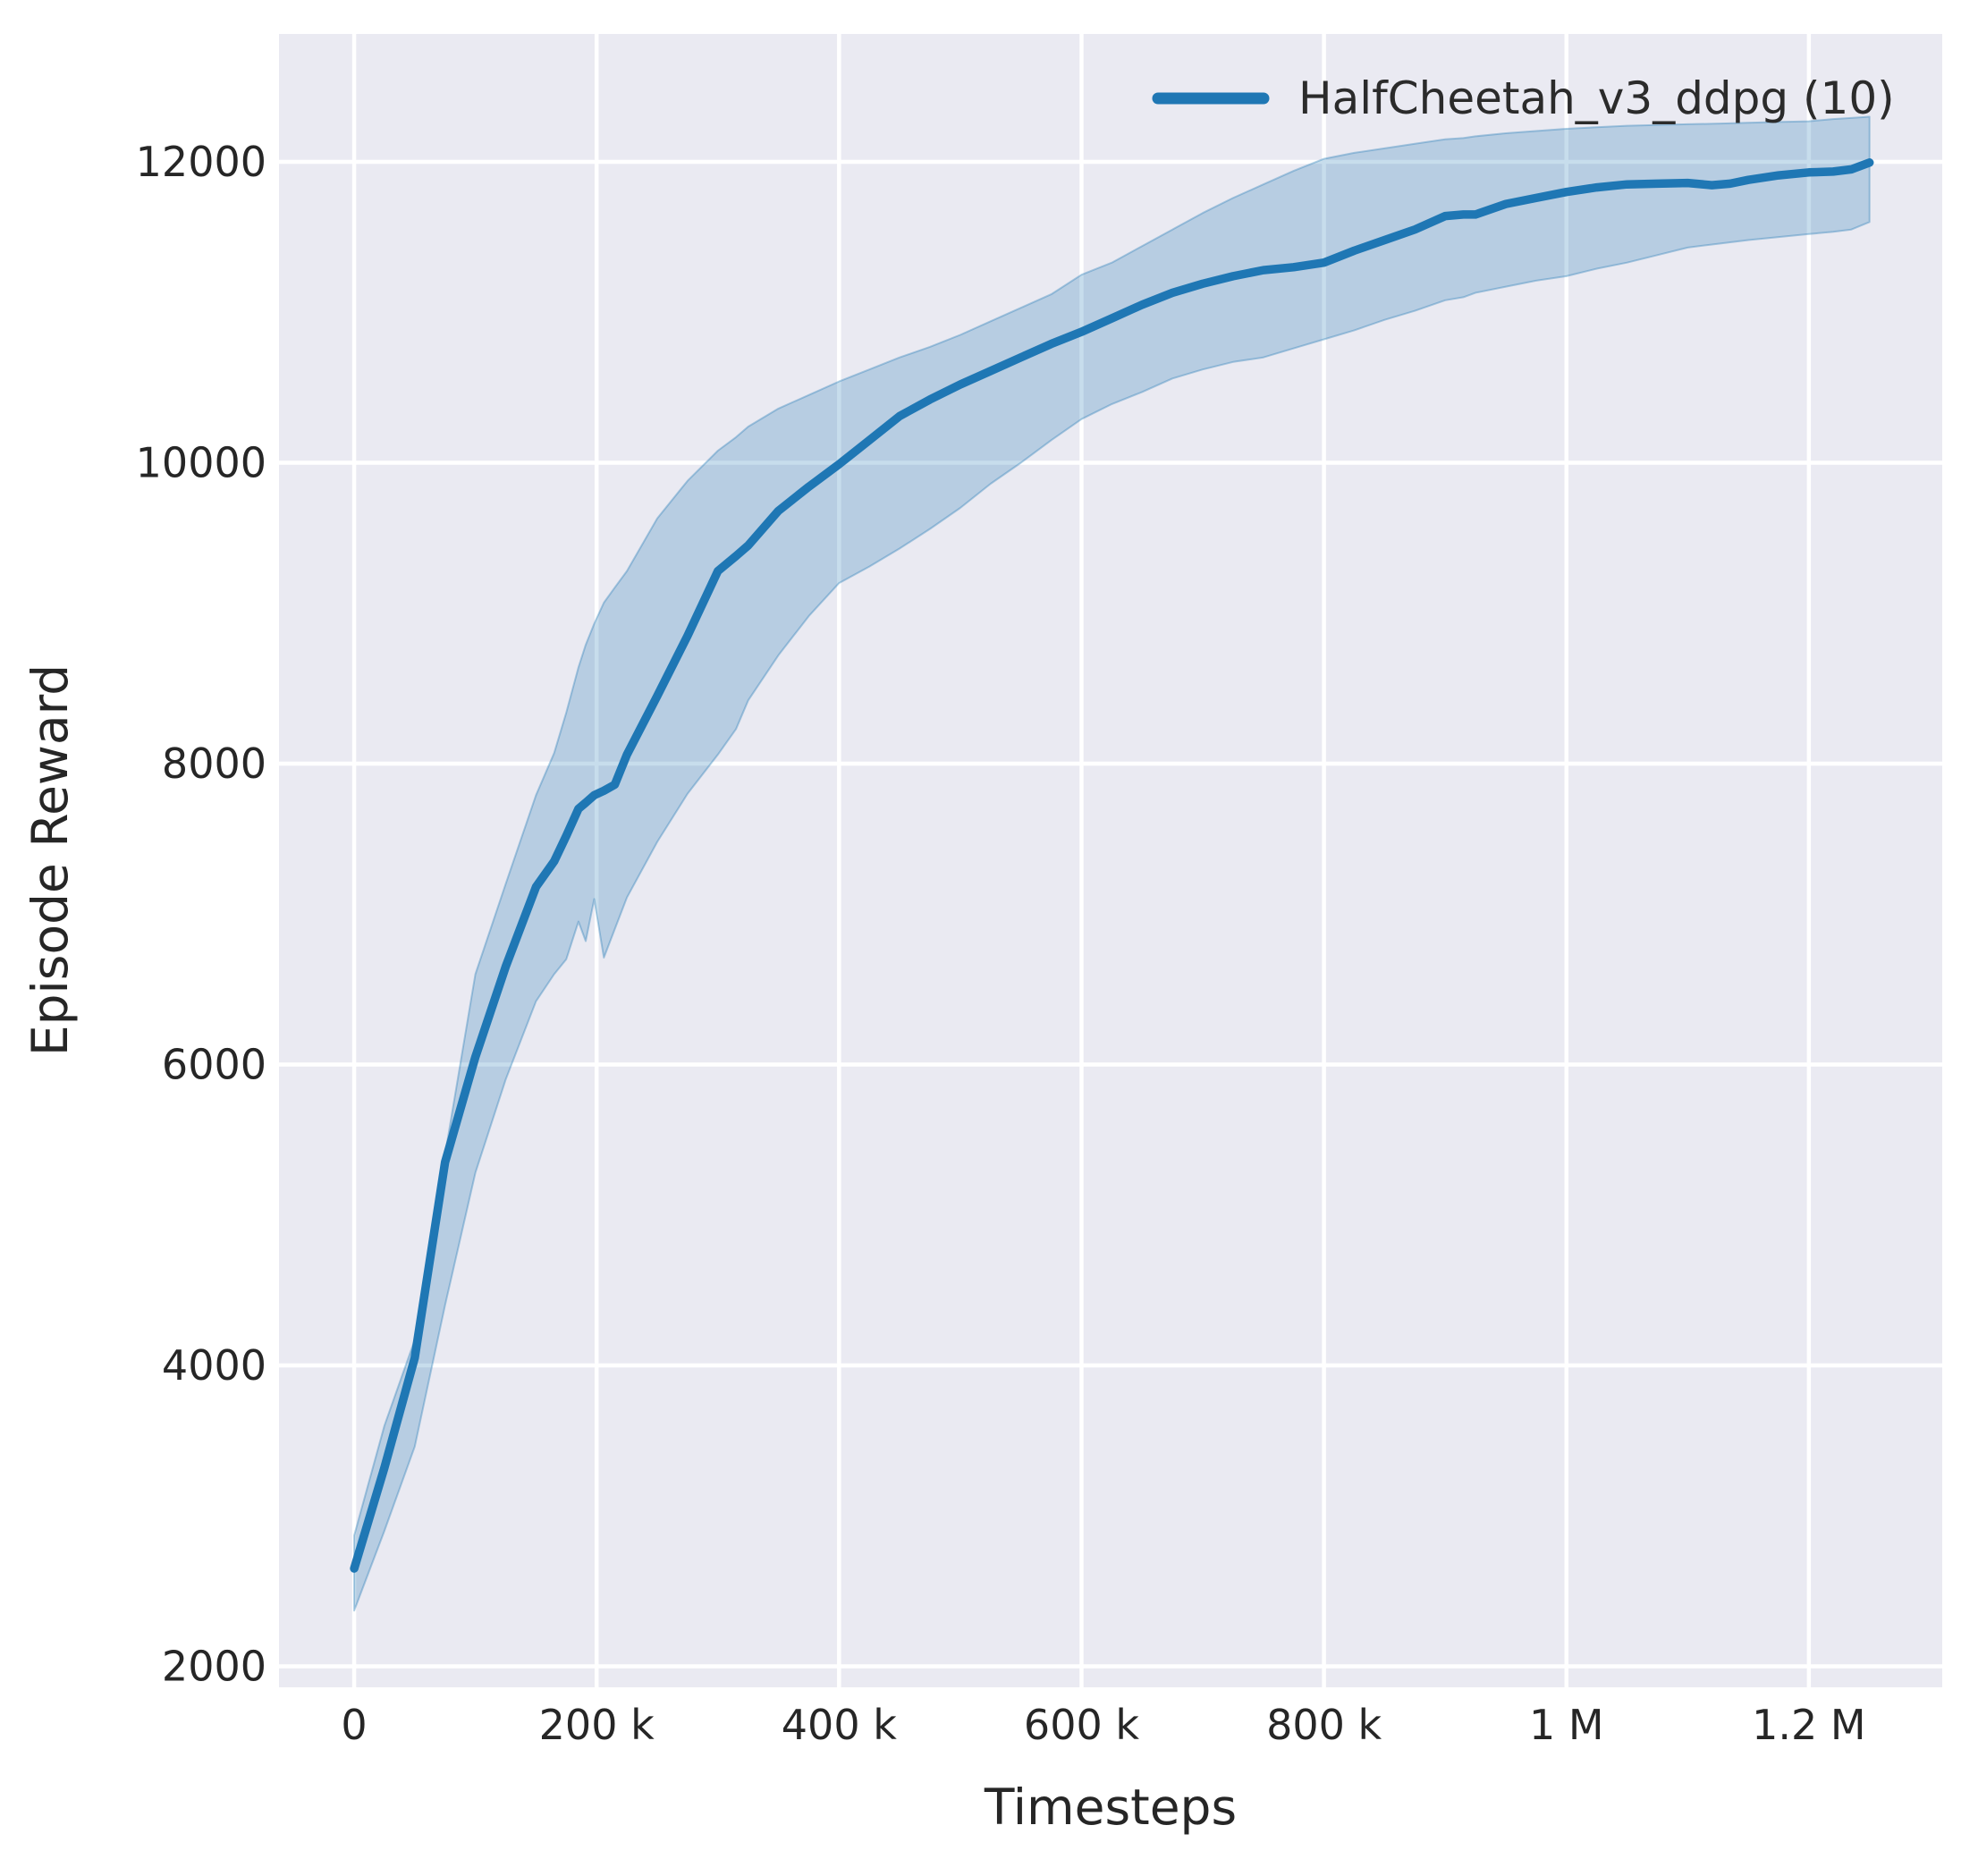 Image resolution: width=1978 pixels, height=1876 pixels. I want to click on y-tick-label: 4000, so click(214, 1366).